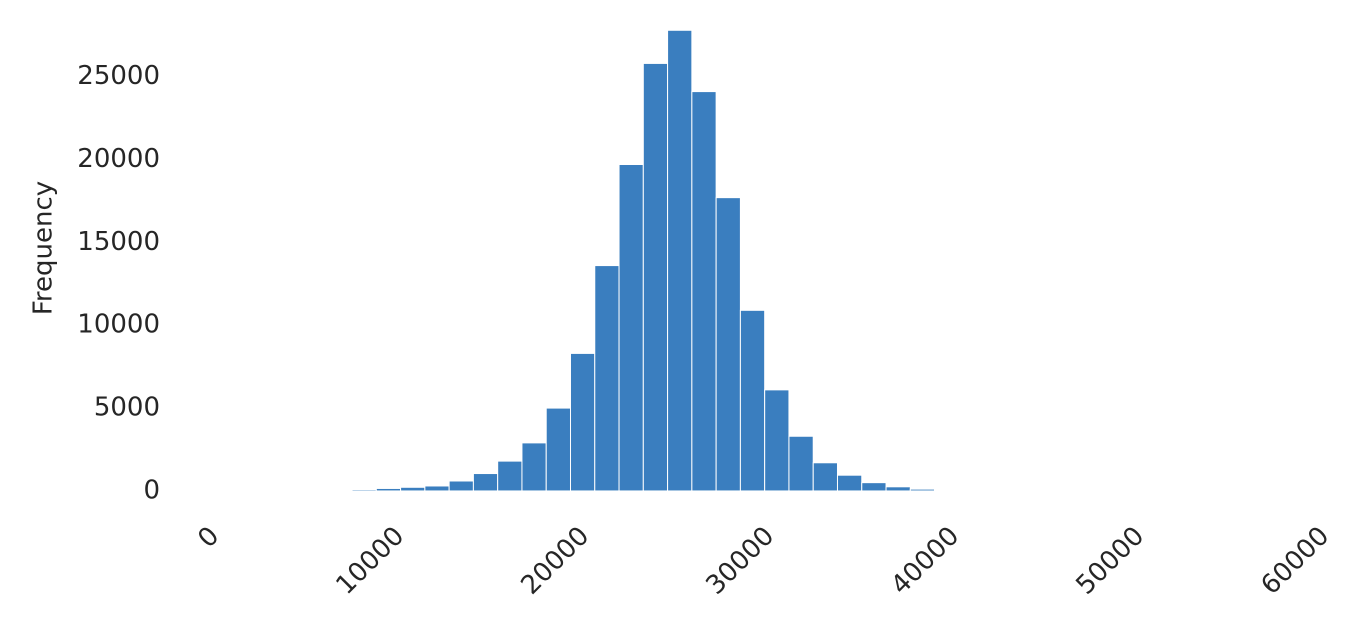 This screenshot has height=632, width=1365. I want to click on y-tick-label: 20000, so click(118, 159).